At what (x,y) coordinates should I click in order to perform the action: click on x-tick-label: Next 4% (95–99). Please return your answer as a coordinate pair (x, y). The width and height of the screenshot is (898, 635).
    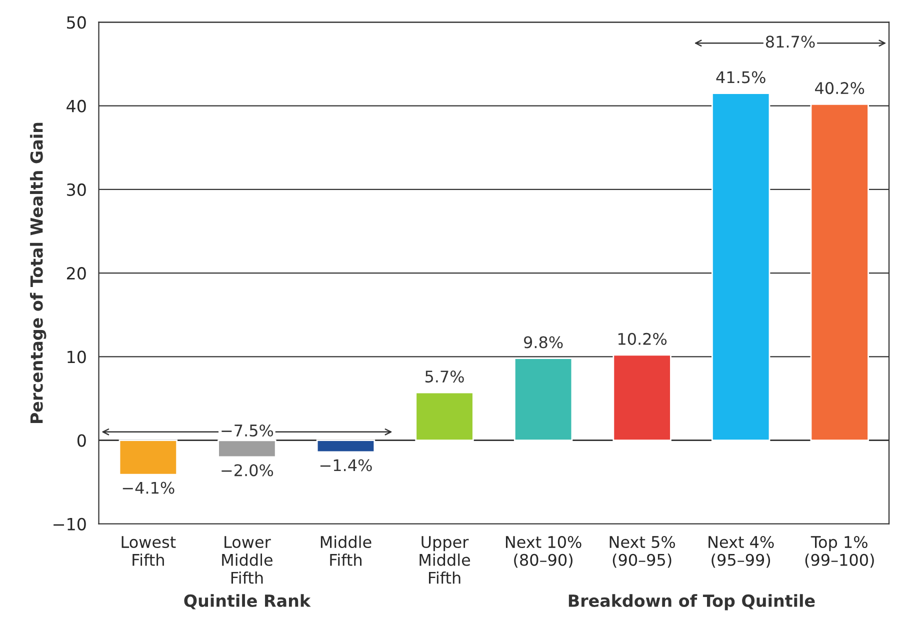
    Looking at the image, I should click on (741, 552).